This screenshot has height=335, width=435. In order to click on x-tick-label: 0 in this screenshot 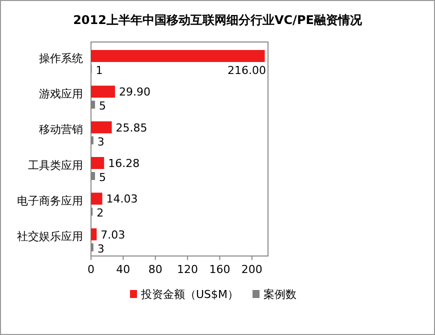, I will do `click(91, 269)`.